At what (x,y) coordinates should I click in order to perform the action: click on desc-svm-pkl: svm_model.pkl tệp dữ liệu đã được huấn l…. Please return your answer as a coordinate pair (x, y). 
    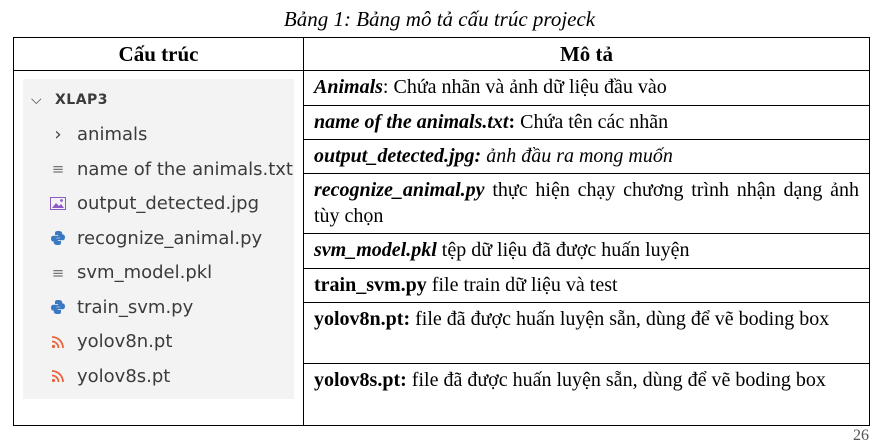
    Looking at the image, I should click on (586, 251).